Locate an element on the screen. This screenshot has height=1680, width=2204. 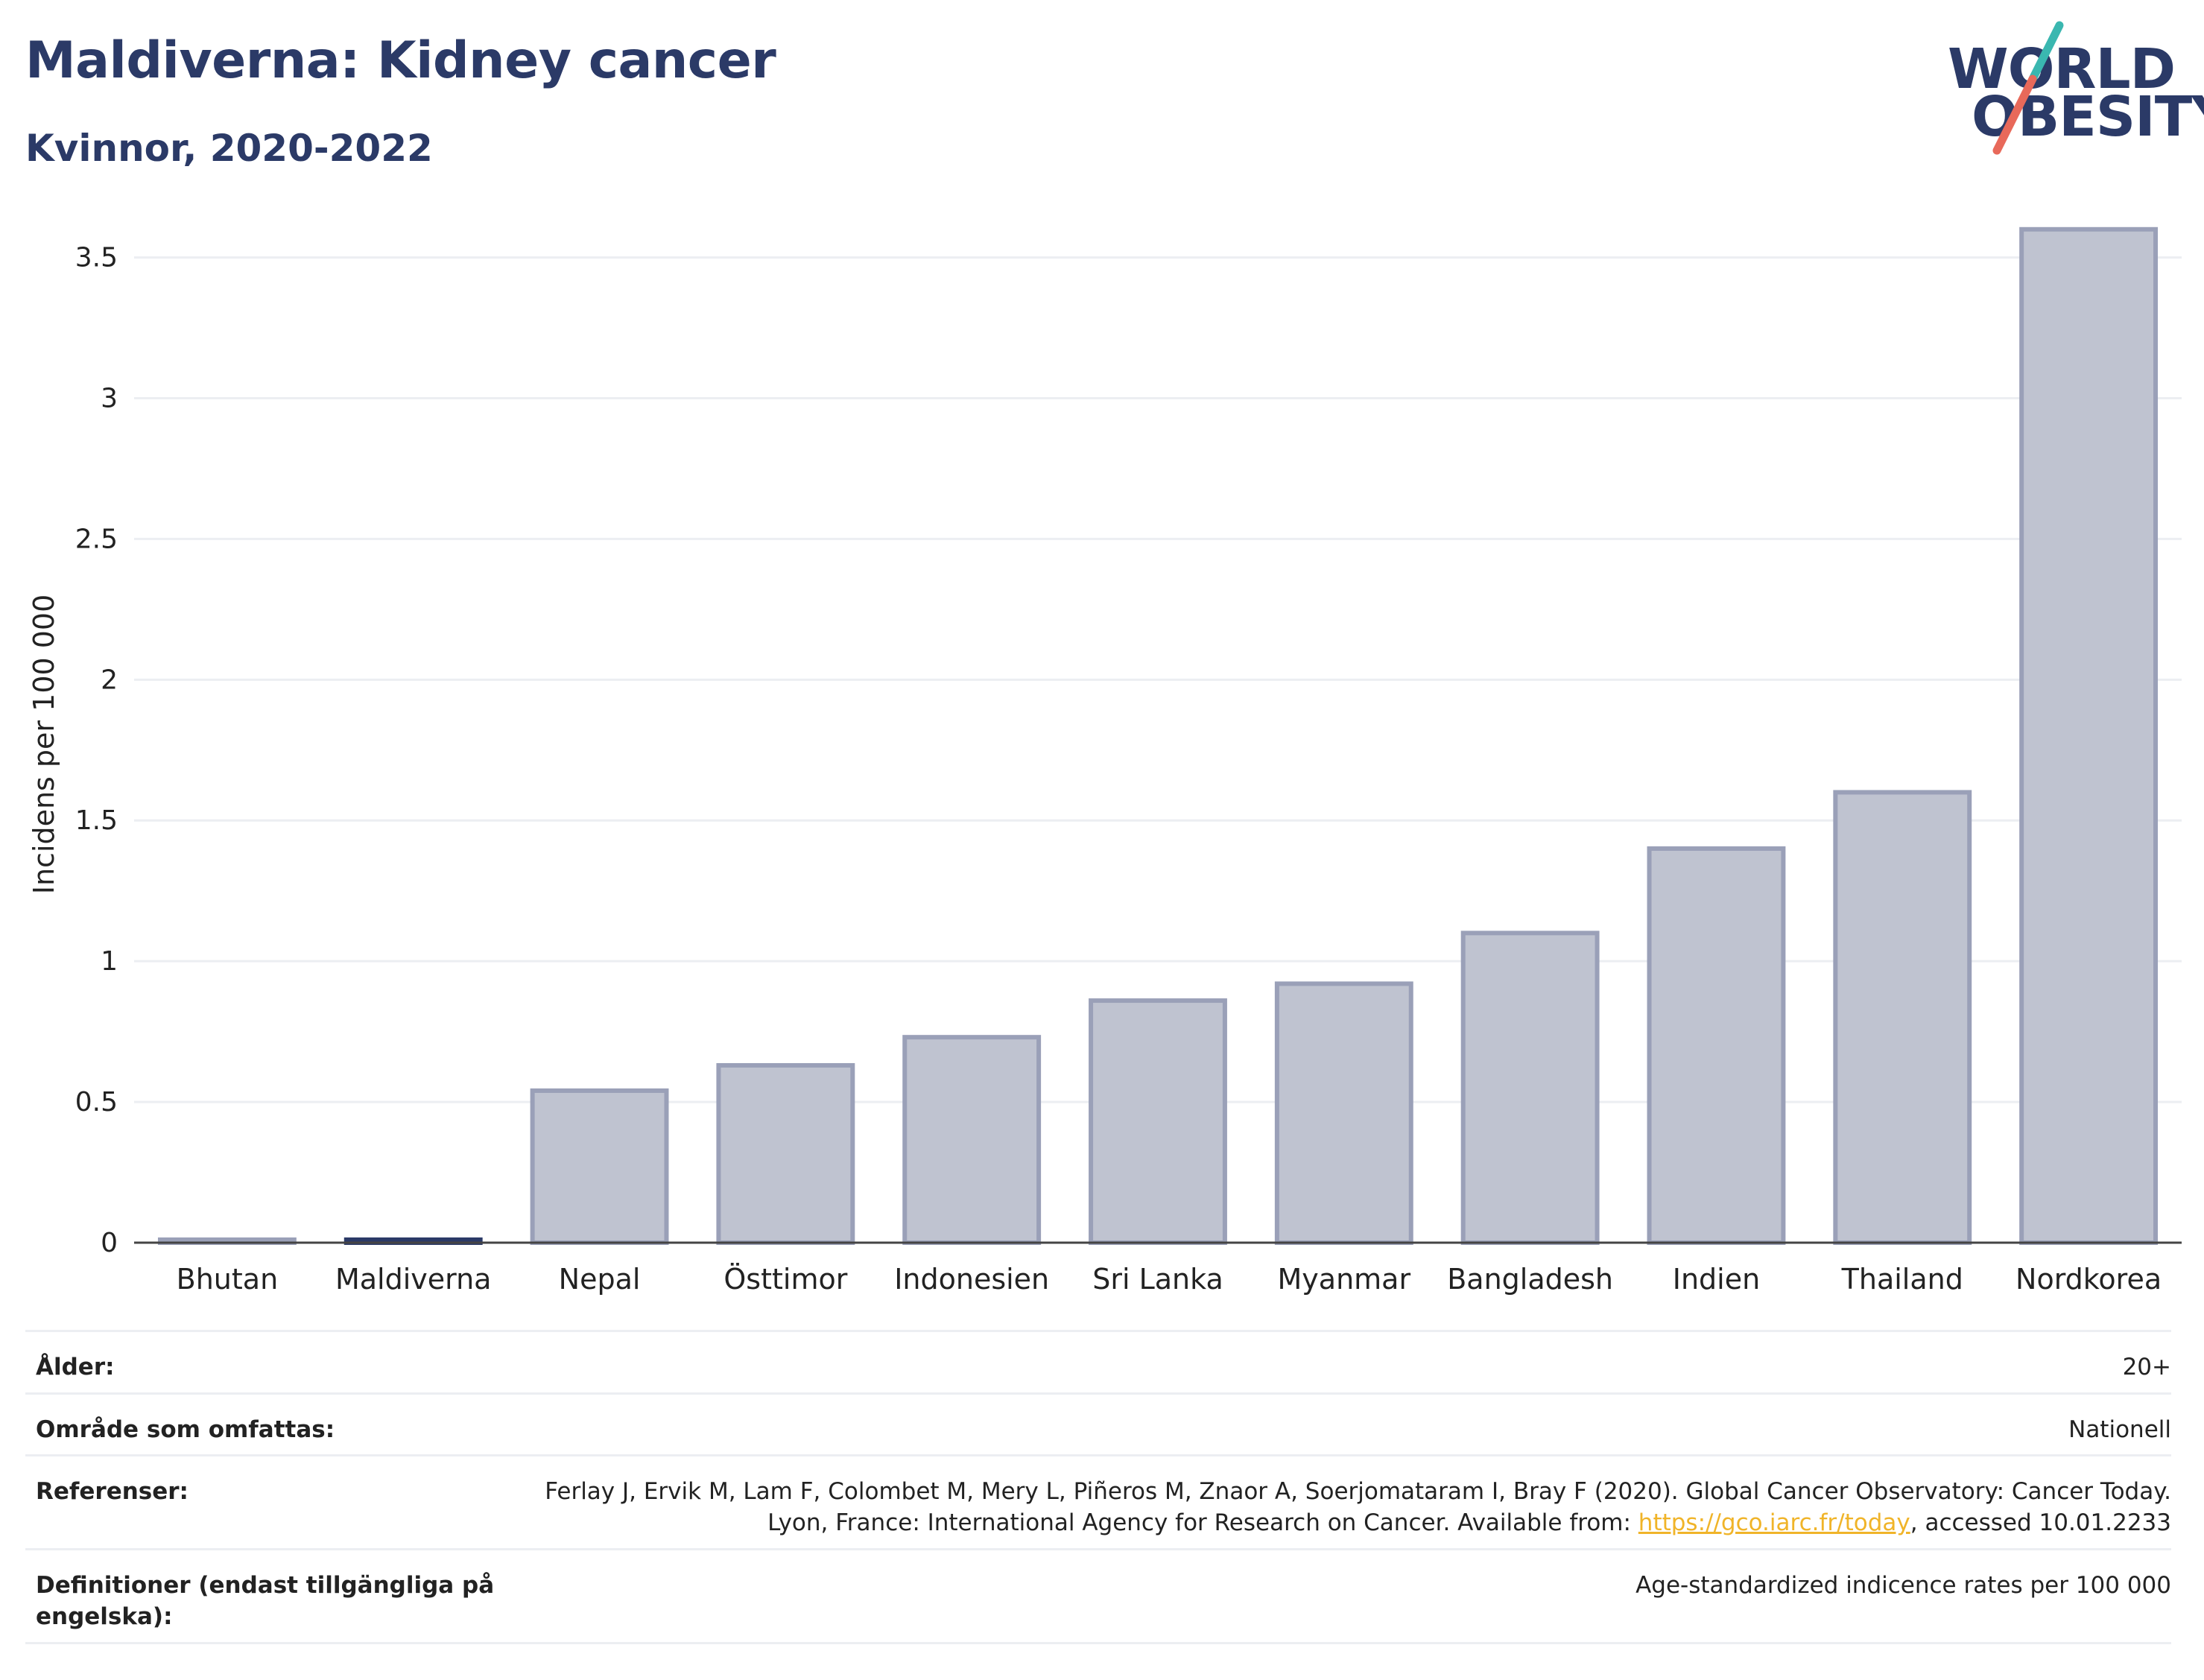
meta-key: Ålder: is located at coordinates (75, 1367).